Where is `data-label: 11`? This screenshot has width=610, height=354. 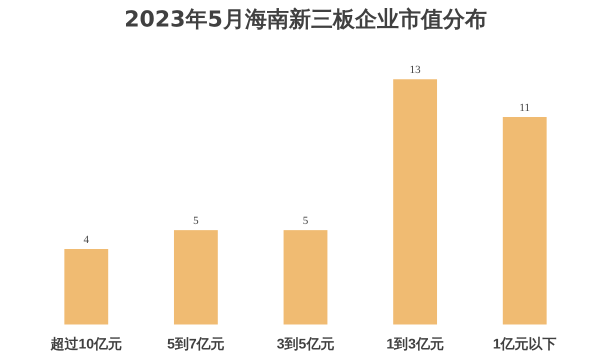
data-label: 11 is located at coordinates (524, 108).